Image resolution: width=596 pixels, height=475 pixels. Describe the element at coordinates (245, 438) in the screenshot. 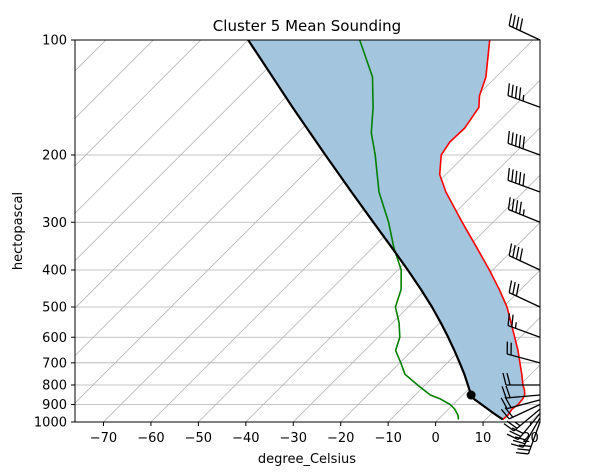

I see `x-tick-label: −40` at that location.